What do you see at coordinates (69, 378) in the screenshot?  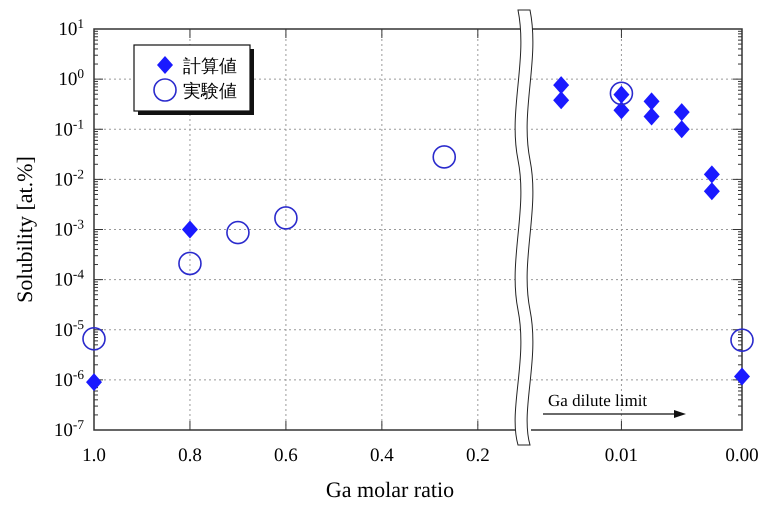 I see `y-tick-label: 10$^{-6}$` at bounding box center [69, 378].